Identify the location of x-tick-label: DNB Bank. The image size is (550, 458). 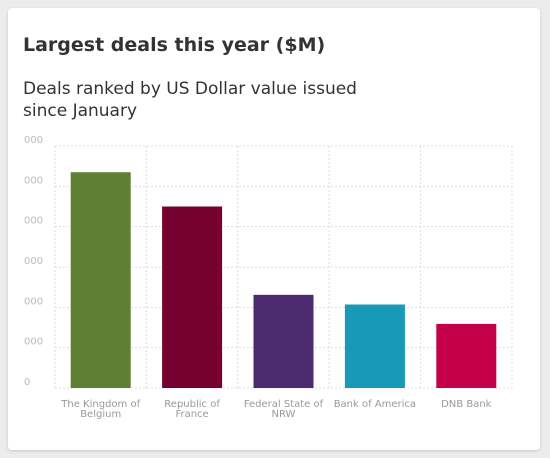
(466, 404).